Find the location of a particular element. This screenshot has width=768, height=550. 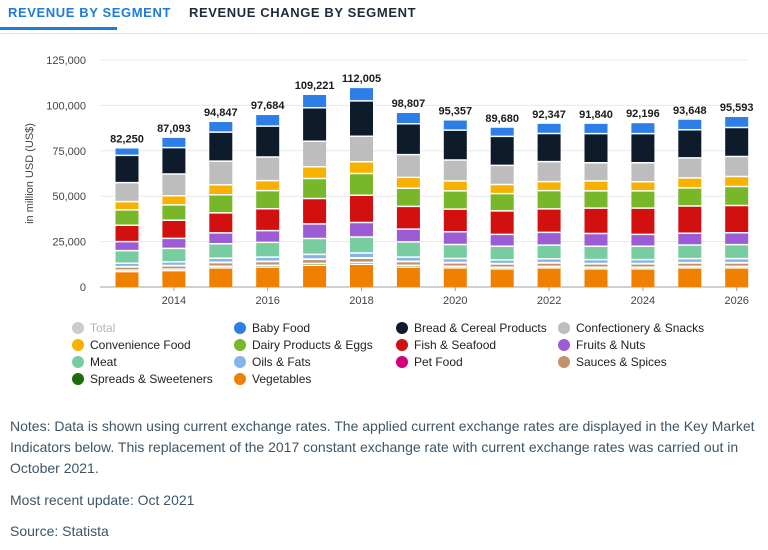

legend-item-pet: Pet Food is located at coordinates (429, 362).